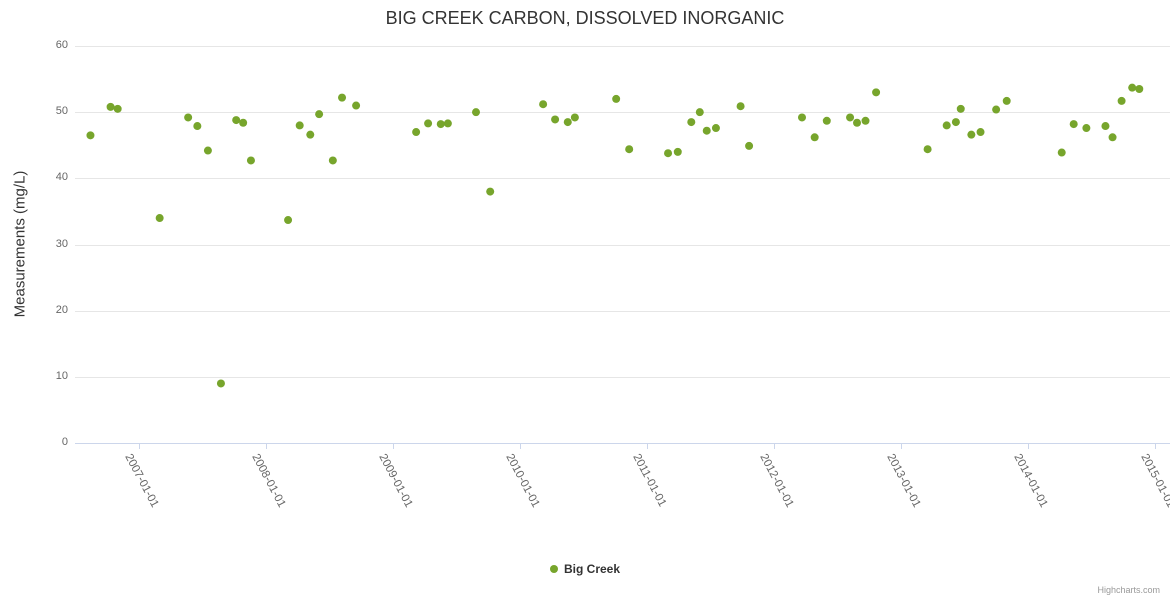 The width and height of the screenshot is (1170, 600). What do you see at coordinates (61, 111) in the screenshot?
I see `y-axis-tick-label: 50` at bounding box center [61, 111].